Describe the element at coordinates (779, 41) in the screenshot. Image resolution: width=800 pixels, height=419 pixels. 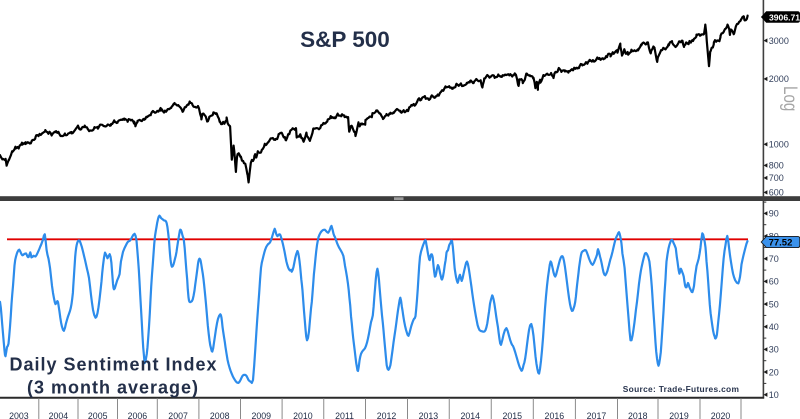
I see `svg-text: 3000` at that location.